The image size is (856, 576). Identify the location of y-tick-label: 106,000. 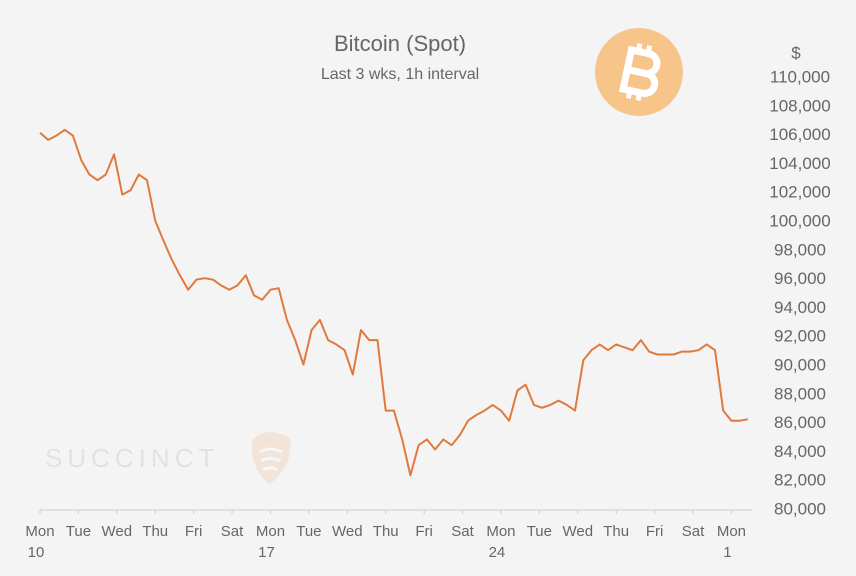
(799, 134).